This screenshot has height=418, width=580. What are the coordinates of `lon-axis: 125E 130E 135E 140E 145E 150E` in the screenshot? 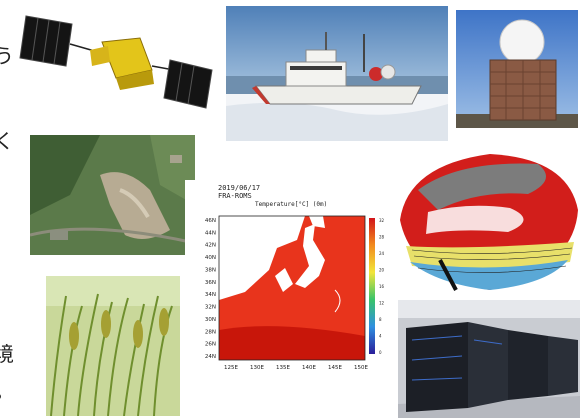 It's located at (296, 368).